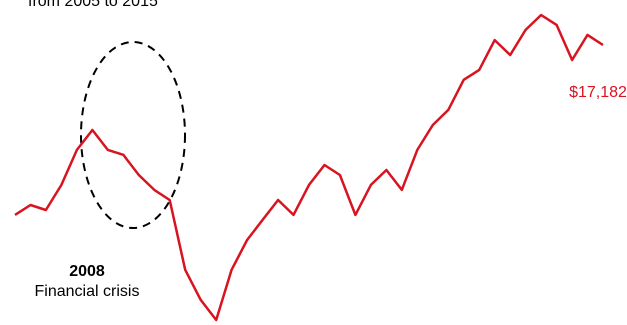  What do you see at coordinates (133, 135) in the screenshot?
I see `highlight-ellipse` at bounding box center [133, 135].